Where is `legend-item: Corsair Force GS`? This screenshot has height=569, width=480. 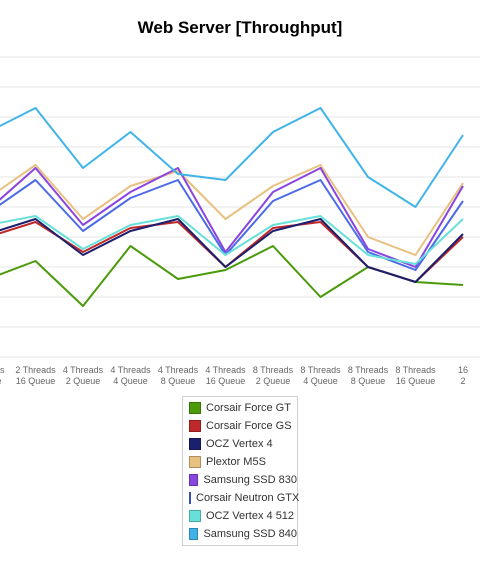
legend-item: Corsair Force GS is located at coordinates (240, 426).